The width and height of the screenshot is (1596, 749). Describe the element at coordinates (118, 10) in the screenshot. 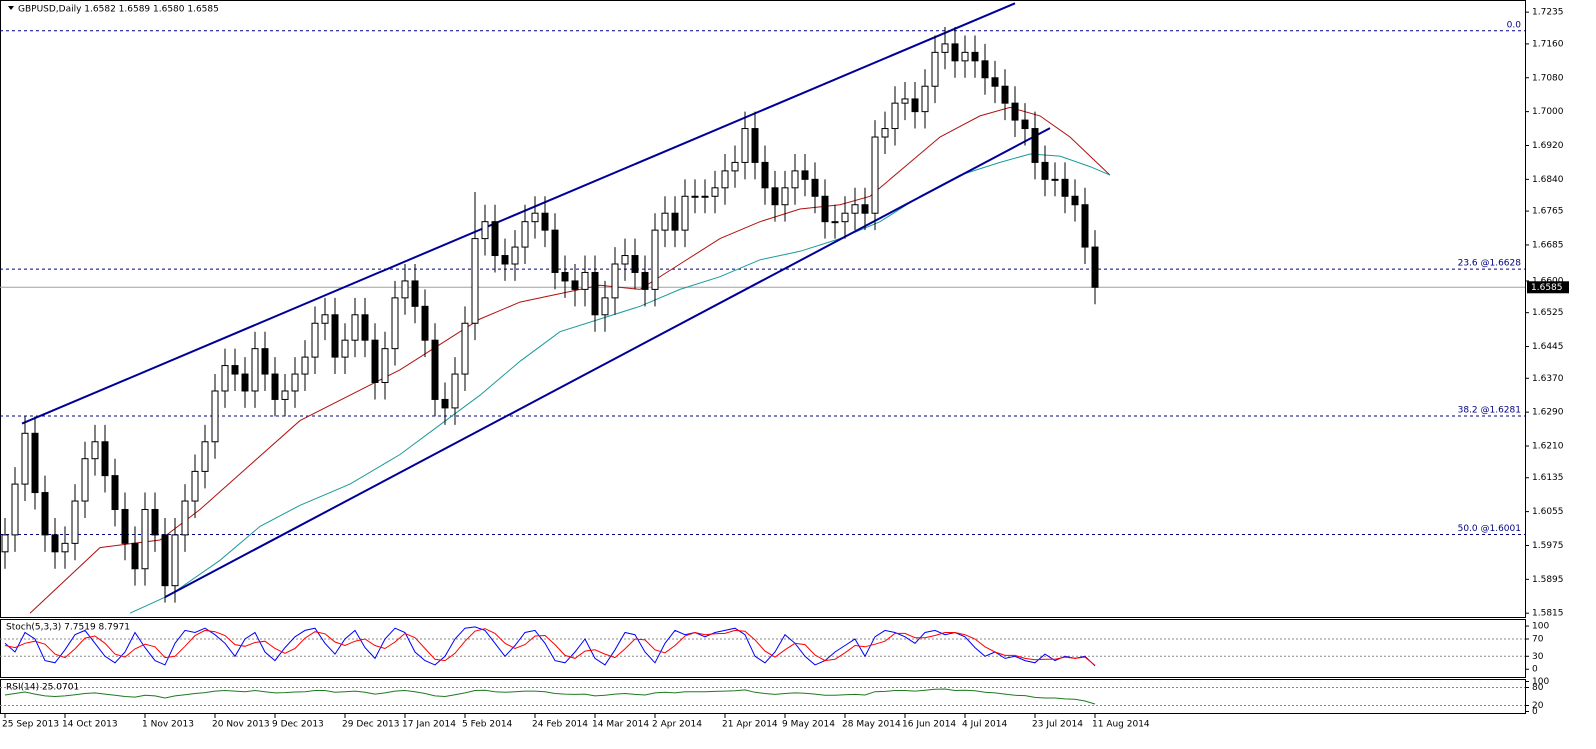

I see `chart-title: GBPUSD,Daily 1.6582 1.6589 1.6580 1.6585` at that location.